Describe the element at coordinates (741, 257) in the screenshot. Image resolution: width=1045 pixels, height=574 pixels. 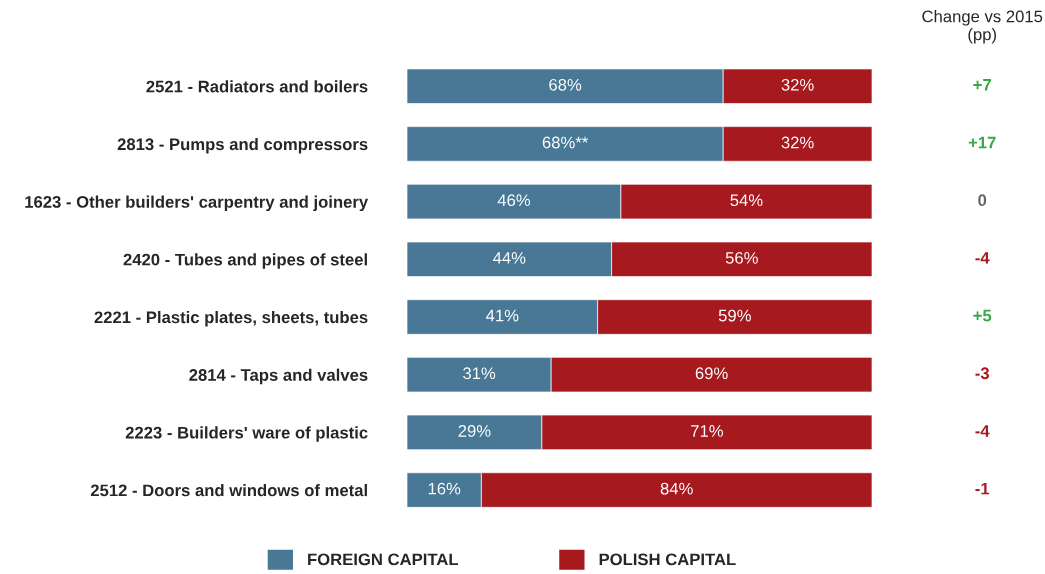
I see `data-label: 56%` at that location.